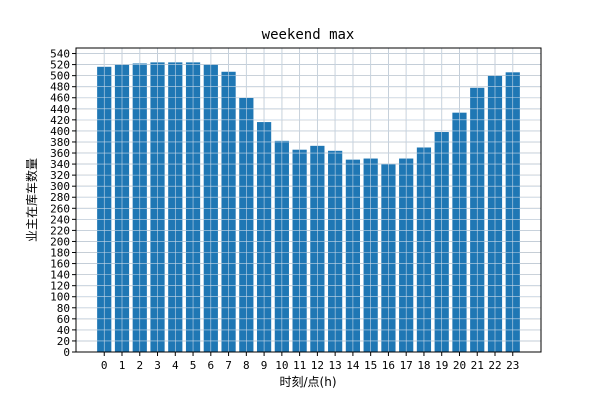 Image resolution: width=600 pixels, height=400 pixels. What do you see at coordinates (60, 164) in the screenshot?
I see `y-tick-label: 340` at bounding box center [60, 164].